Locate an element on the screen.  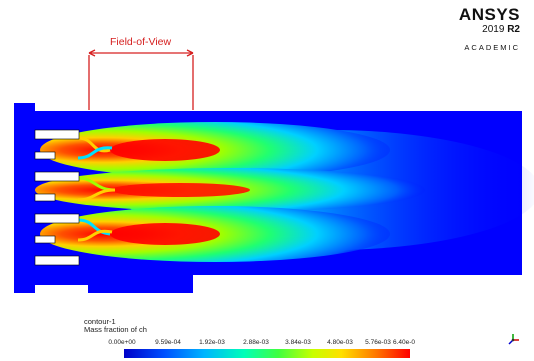
colorbar-tick-label: 1.92e-03 is located at coordinates (212, 342).